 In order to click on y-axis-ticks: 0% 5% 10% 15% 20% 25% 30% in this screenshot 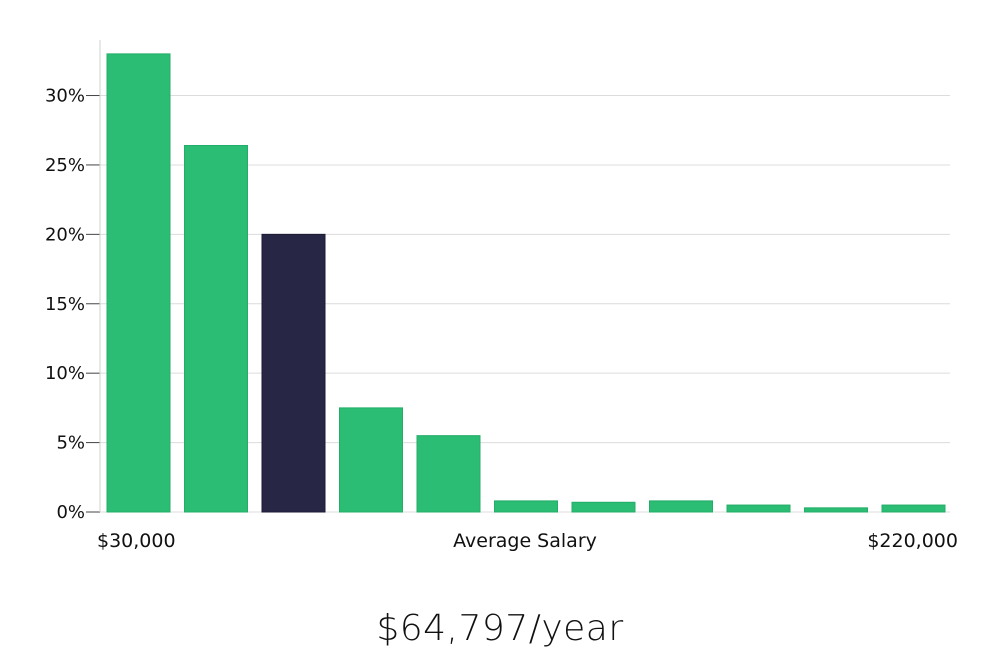, I will do `click(72, 304)`.